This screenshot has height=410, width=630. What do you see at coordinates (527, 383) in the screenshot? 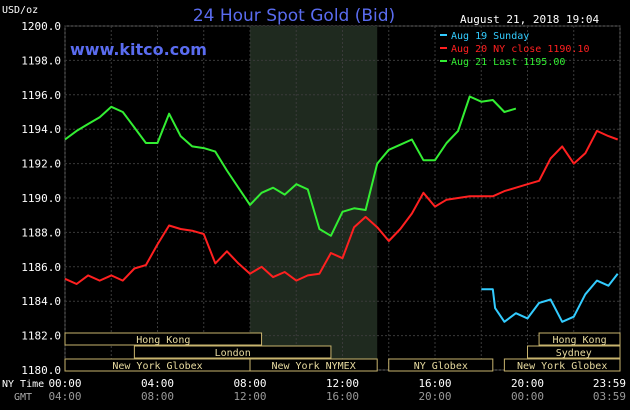
I see `x-tick-label-ny: 20:00` at bounding box center [527, 383].